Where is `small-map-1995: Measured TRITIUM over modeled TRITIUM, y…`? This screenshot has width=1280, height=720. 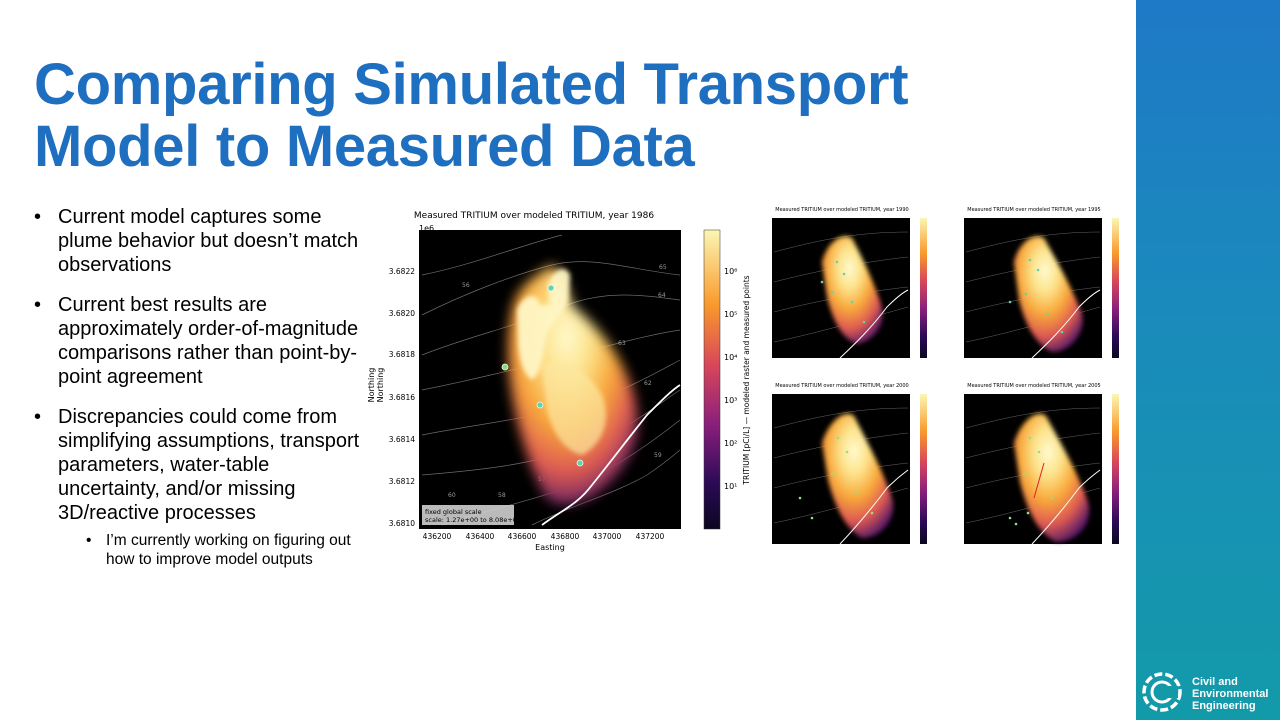
small-map-1995: Measured TRITIUM over modeled TRITIUM, y… is located at coordinates (1041, 283).